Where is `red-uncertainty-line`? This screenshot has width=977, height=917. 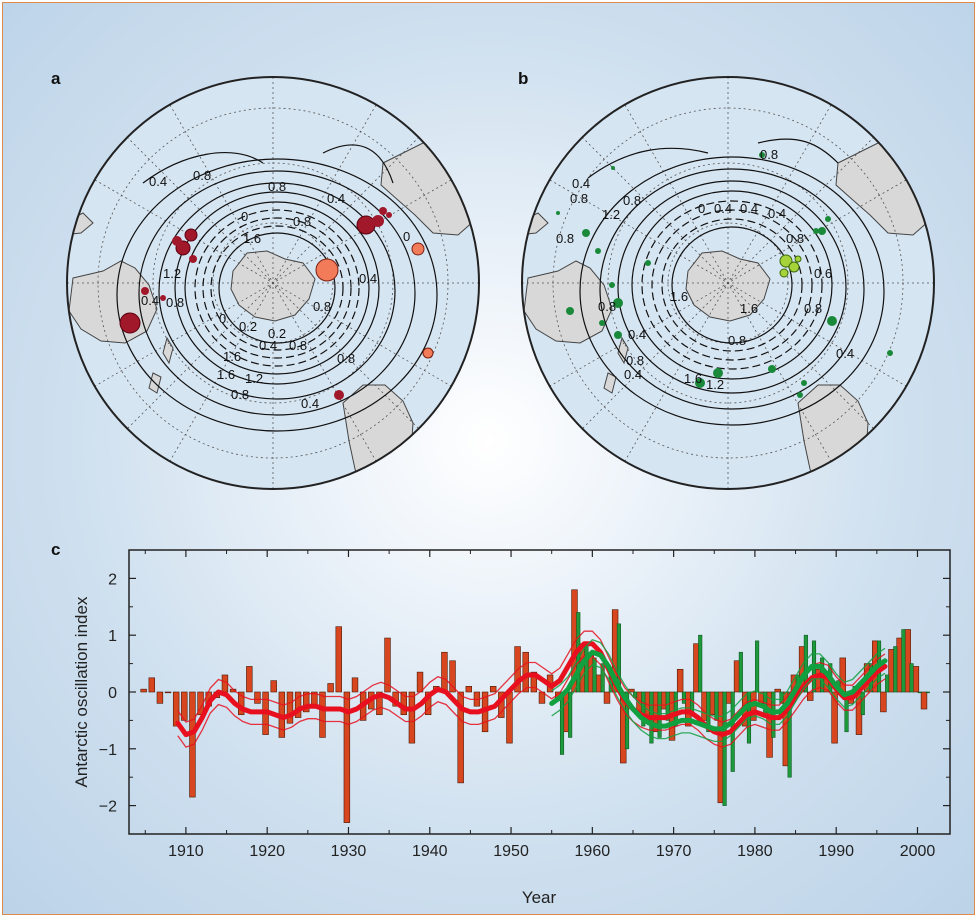 red-uncertainty-line is located at coordinates (531, 676).